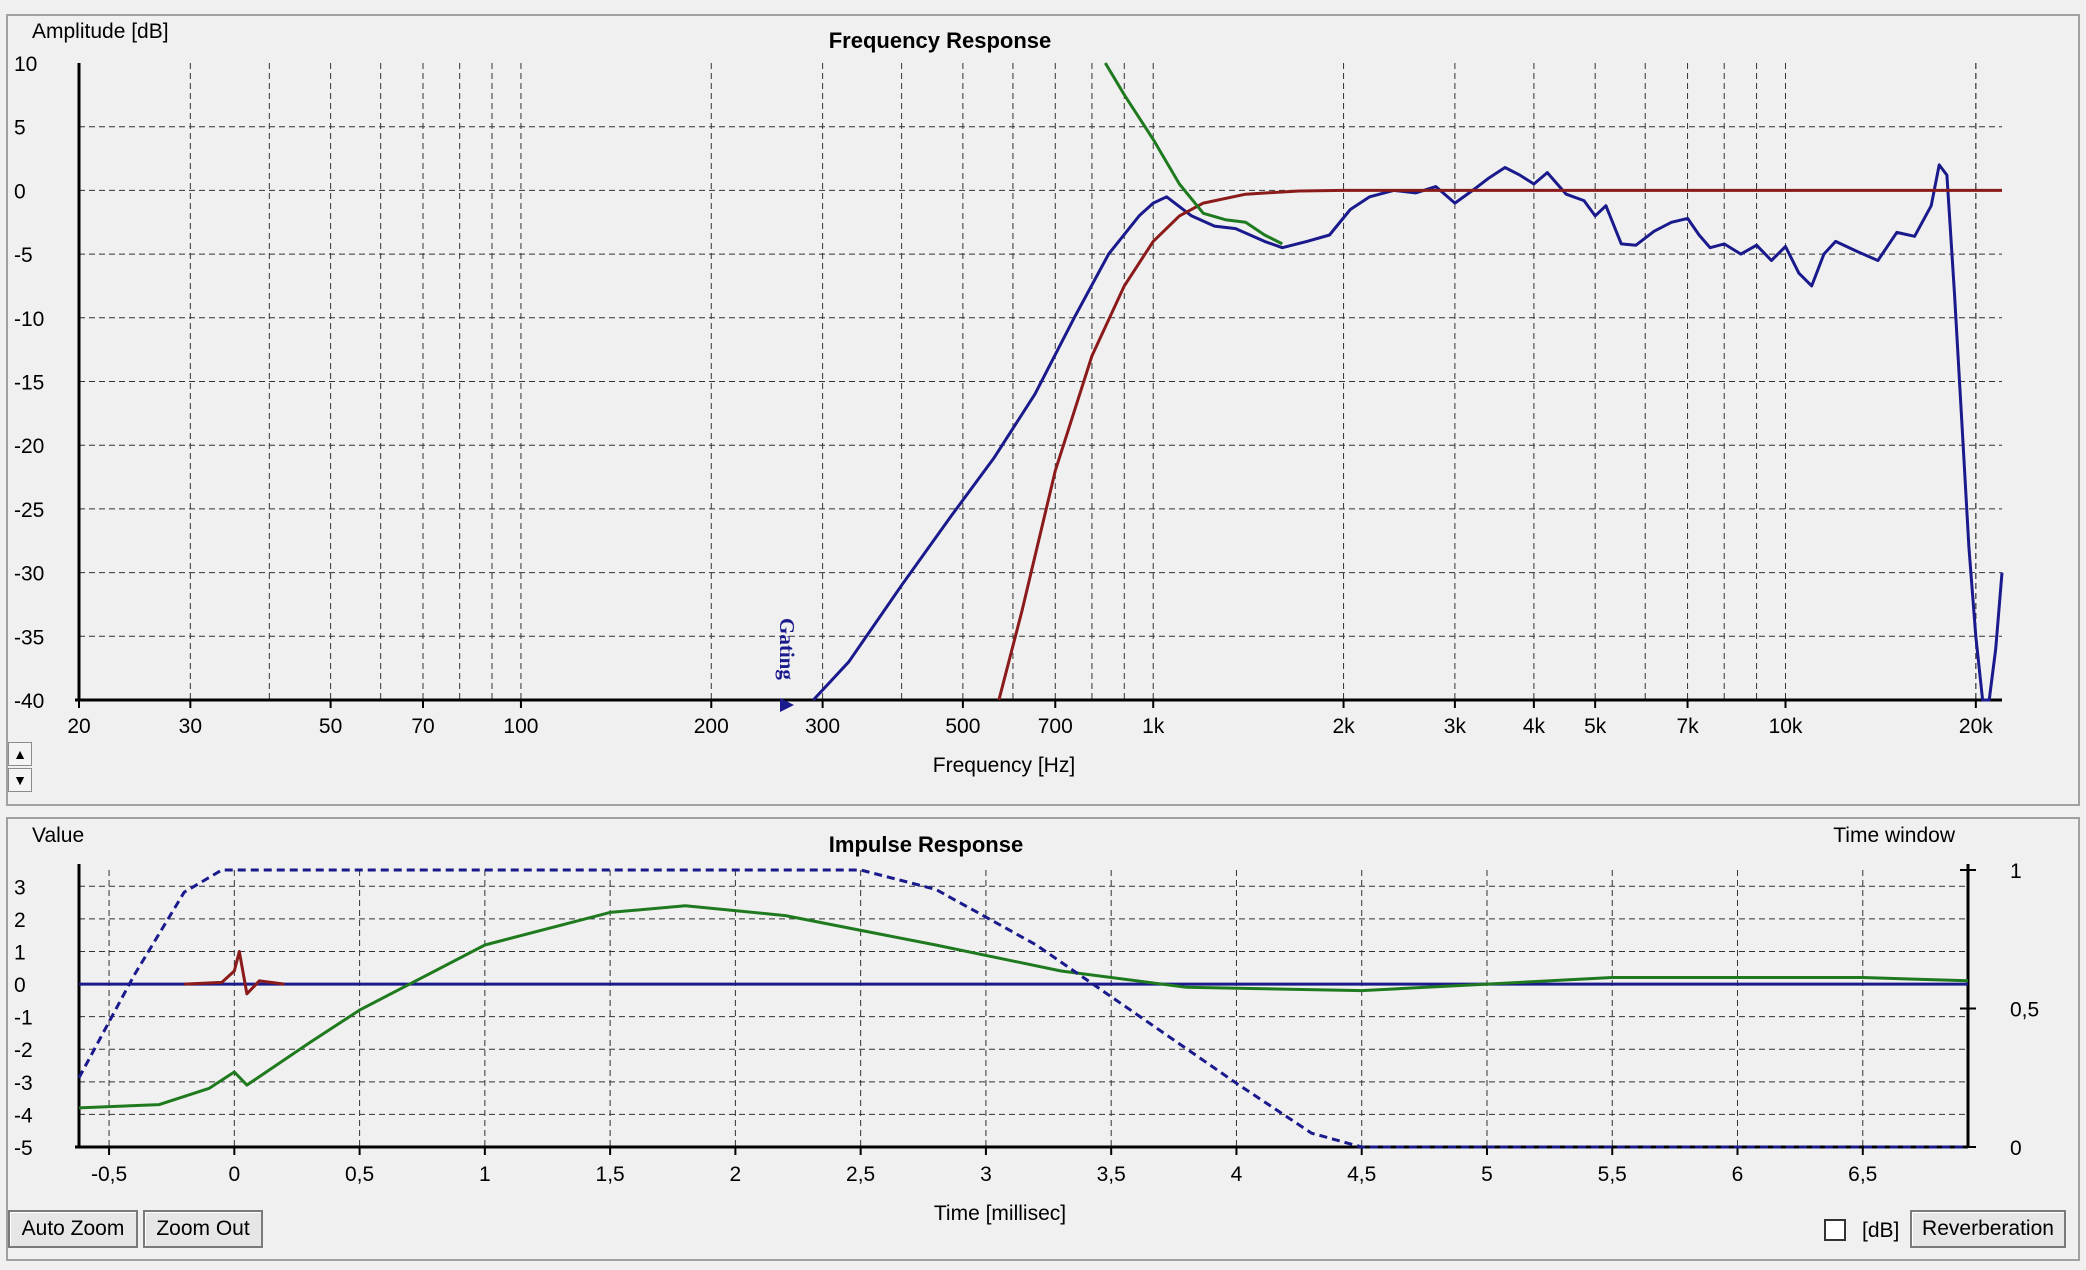 Image resolution: width=2086 pixels, height=1270 pixels. What do you see at coordinates (73, 1229) in the screenshot?
I see `auto-zoom-button: Auto Zoom` at bounding box center [73, 1229].